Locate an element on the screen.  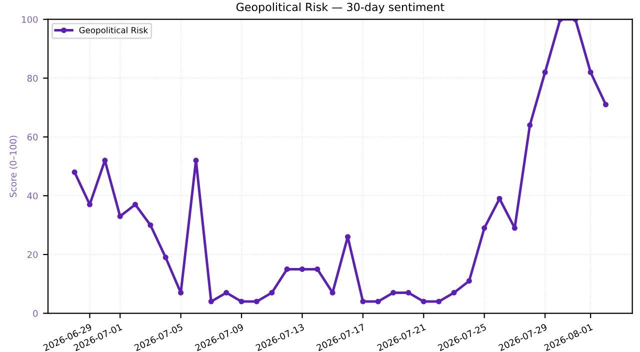
y-tick-label: 80 is located at coordinates (32, 78).